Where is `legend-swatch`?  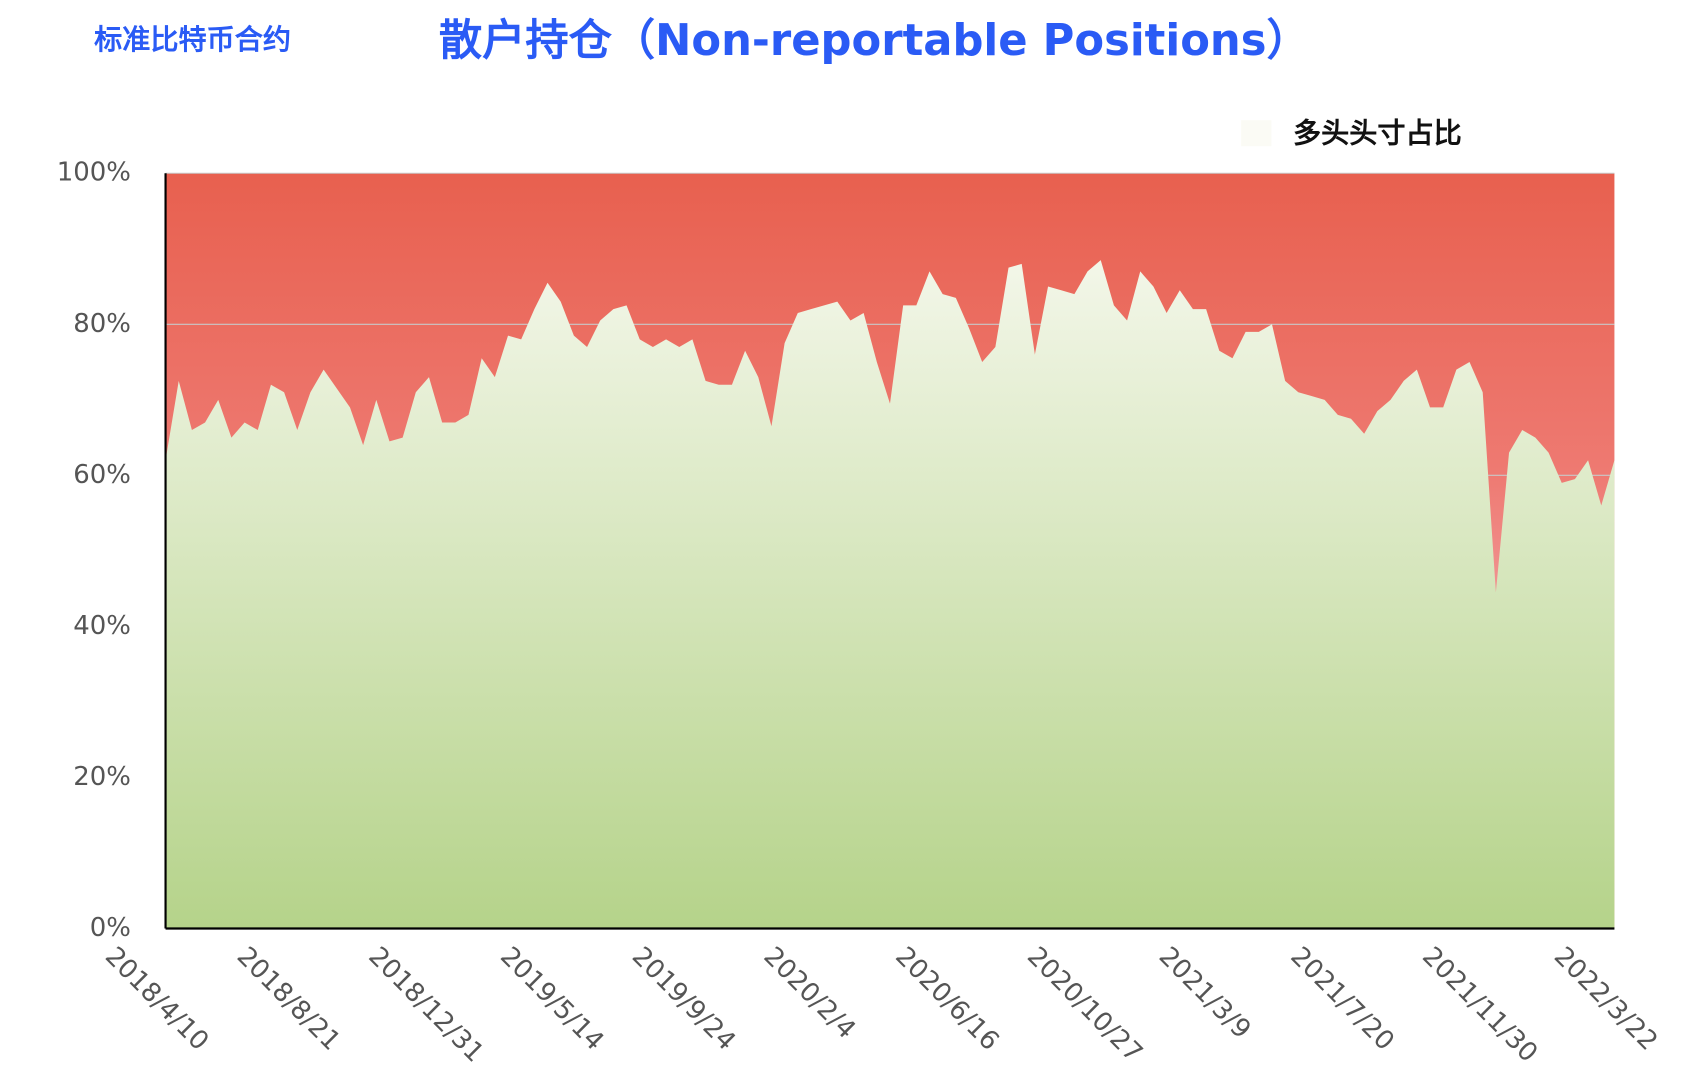 legend-swatch is located at coordinates (1256, 133).